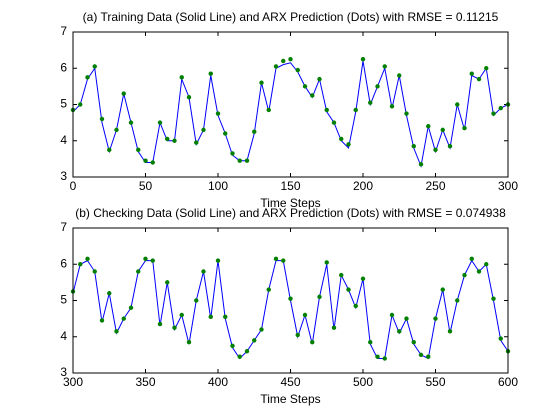 This screenshot has height=420, width=560. What do you see at coordinates (218, 186) in the screenshot?
I see `x-tick-label: 100` at bounding box center [218, 186].